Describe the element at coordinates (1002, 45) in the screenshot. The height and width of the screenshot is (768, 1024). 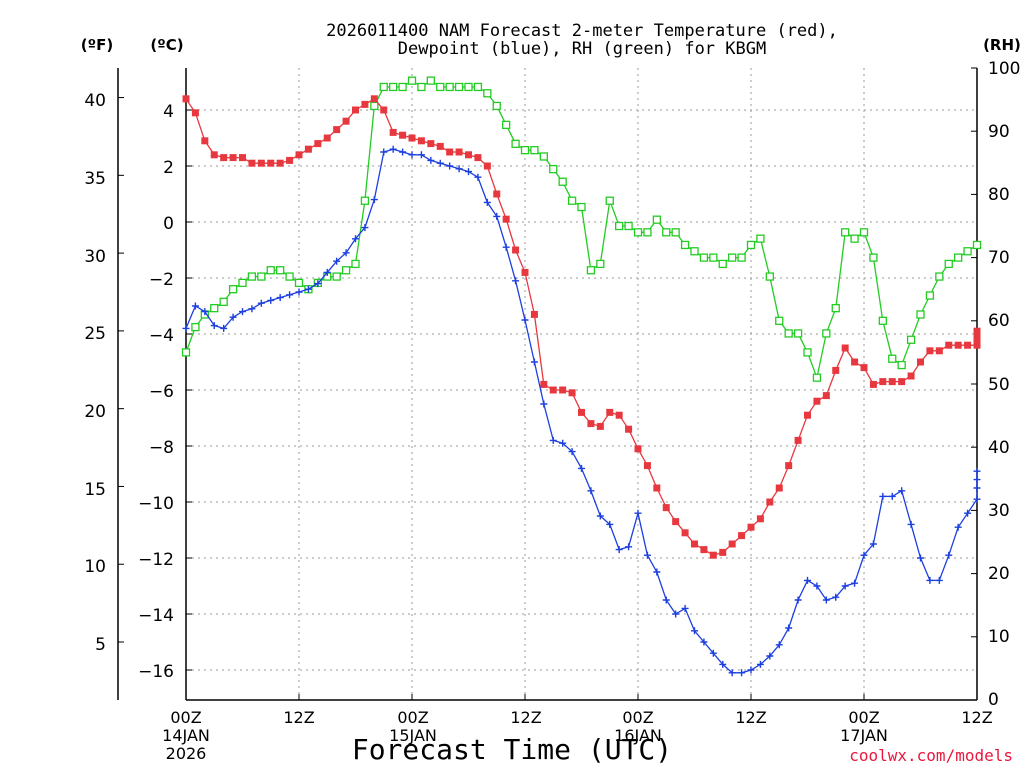
I see `rh-unit-label: (RH)` at that location.